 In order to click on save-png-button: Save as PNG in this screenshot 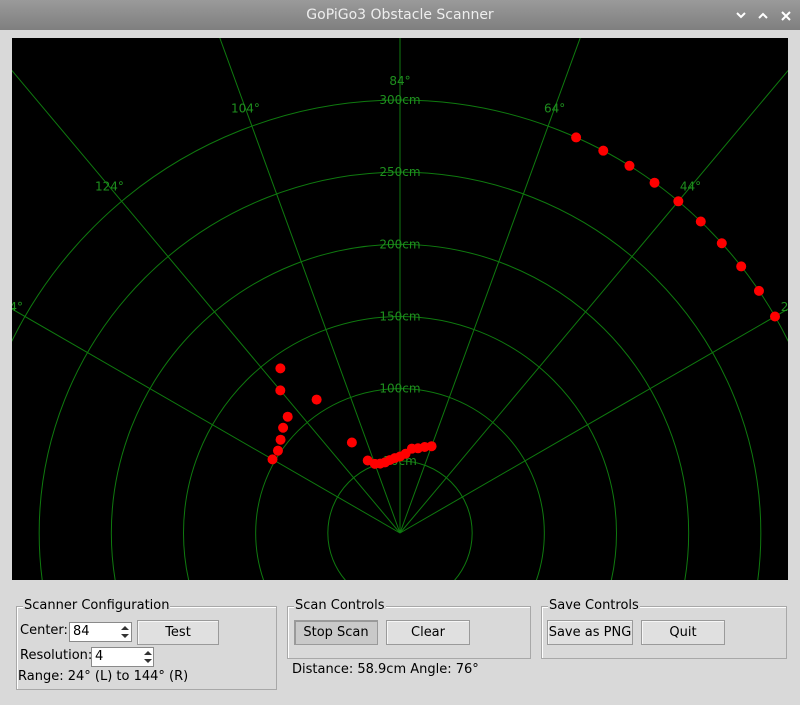, I will do `click(590, 632)`.